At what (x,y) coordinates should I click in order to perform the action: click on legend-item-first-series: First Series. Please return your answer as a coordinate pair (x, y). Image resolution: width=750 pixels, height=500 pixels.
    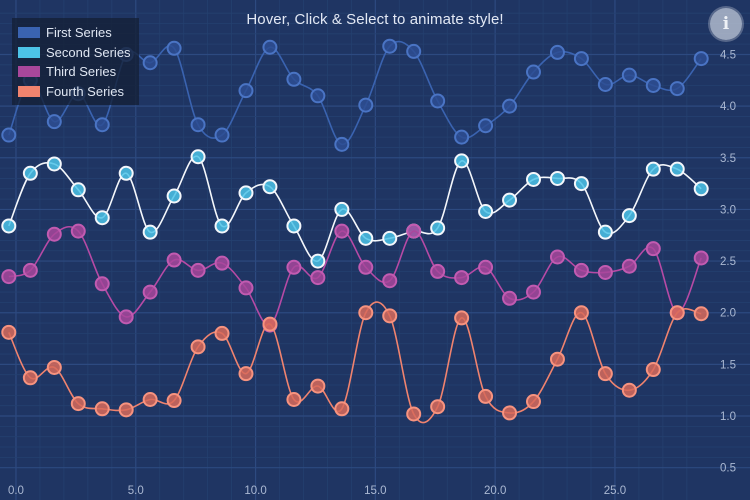
    Looking at the image, I should click on (74, 33).